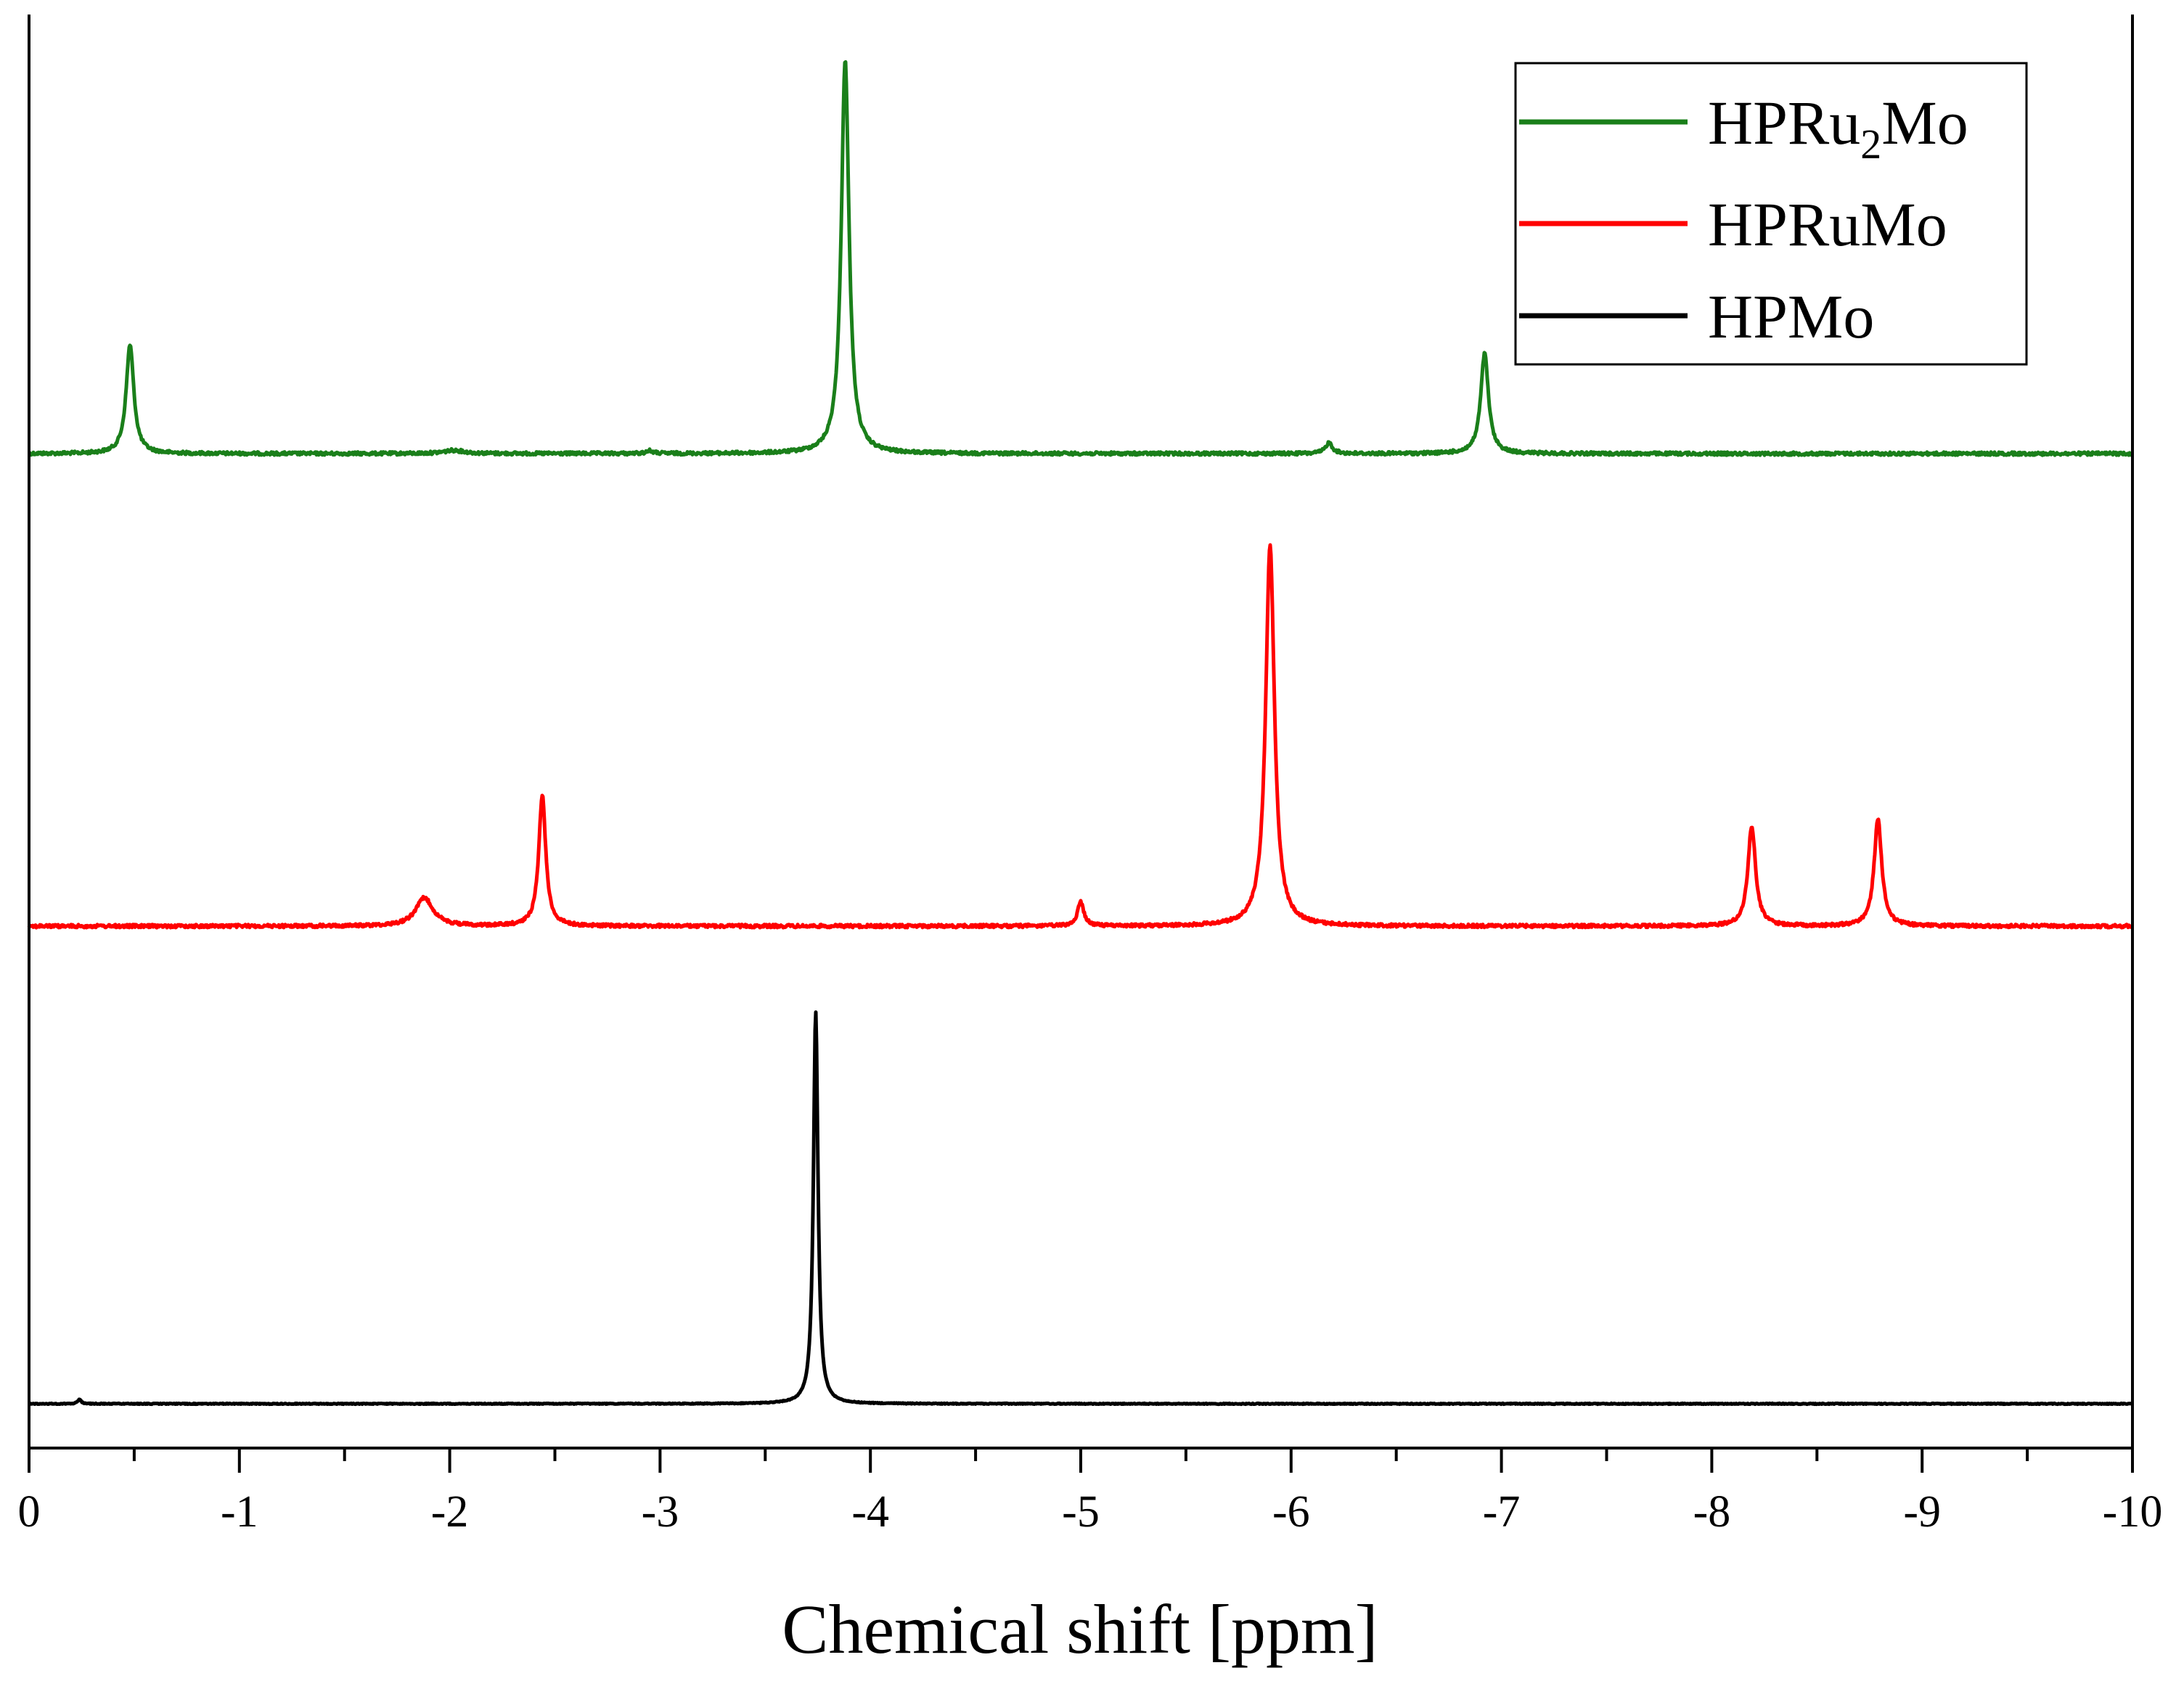  What do you see at coordinates (450, 1512) in the screenshot?
I see `x-tick-label: -2` at bounding box center [450, 1512].